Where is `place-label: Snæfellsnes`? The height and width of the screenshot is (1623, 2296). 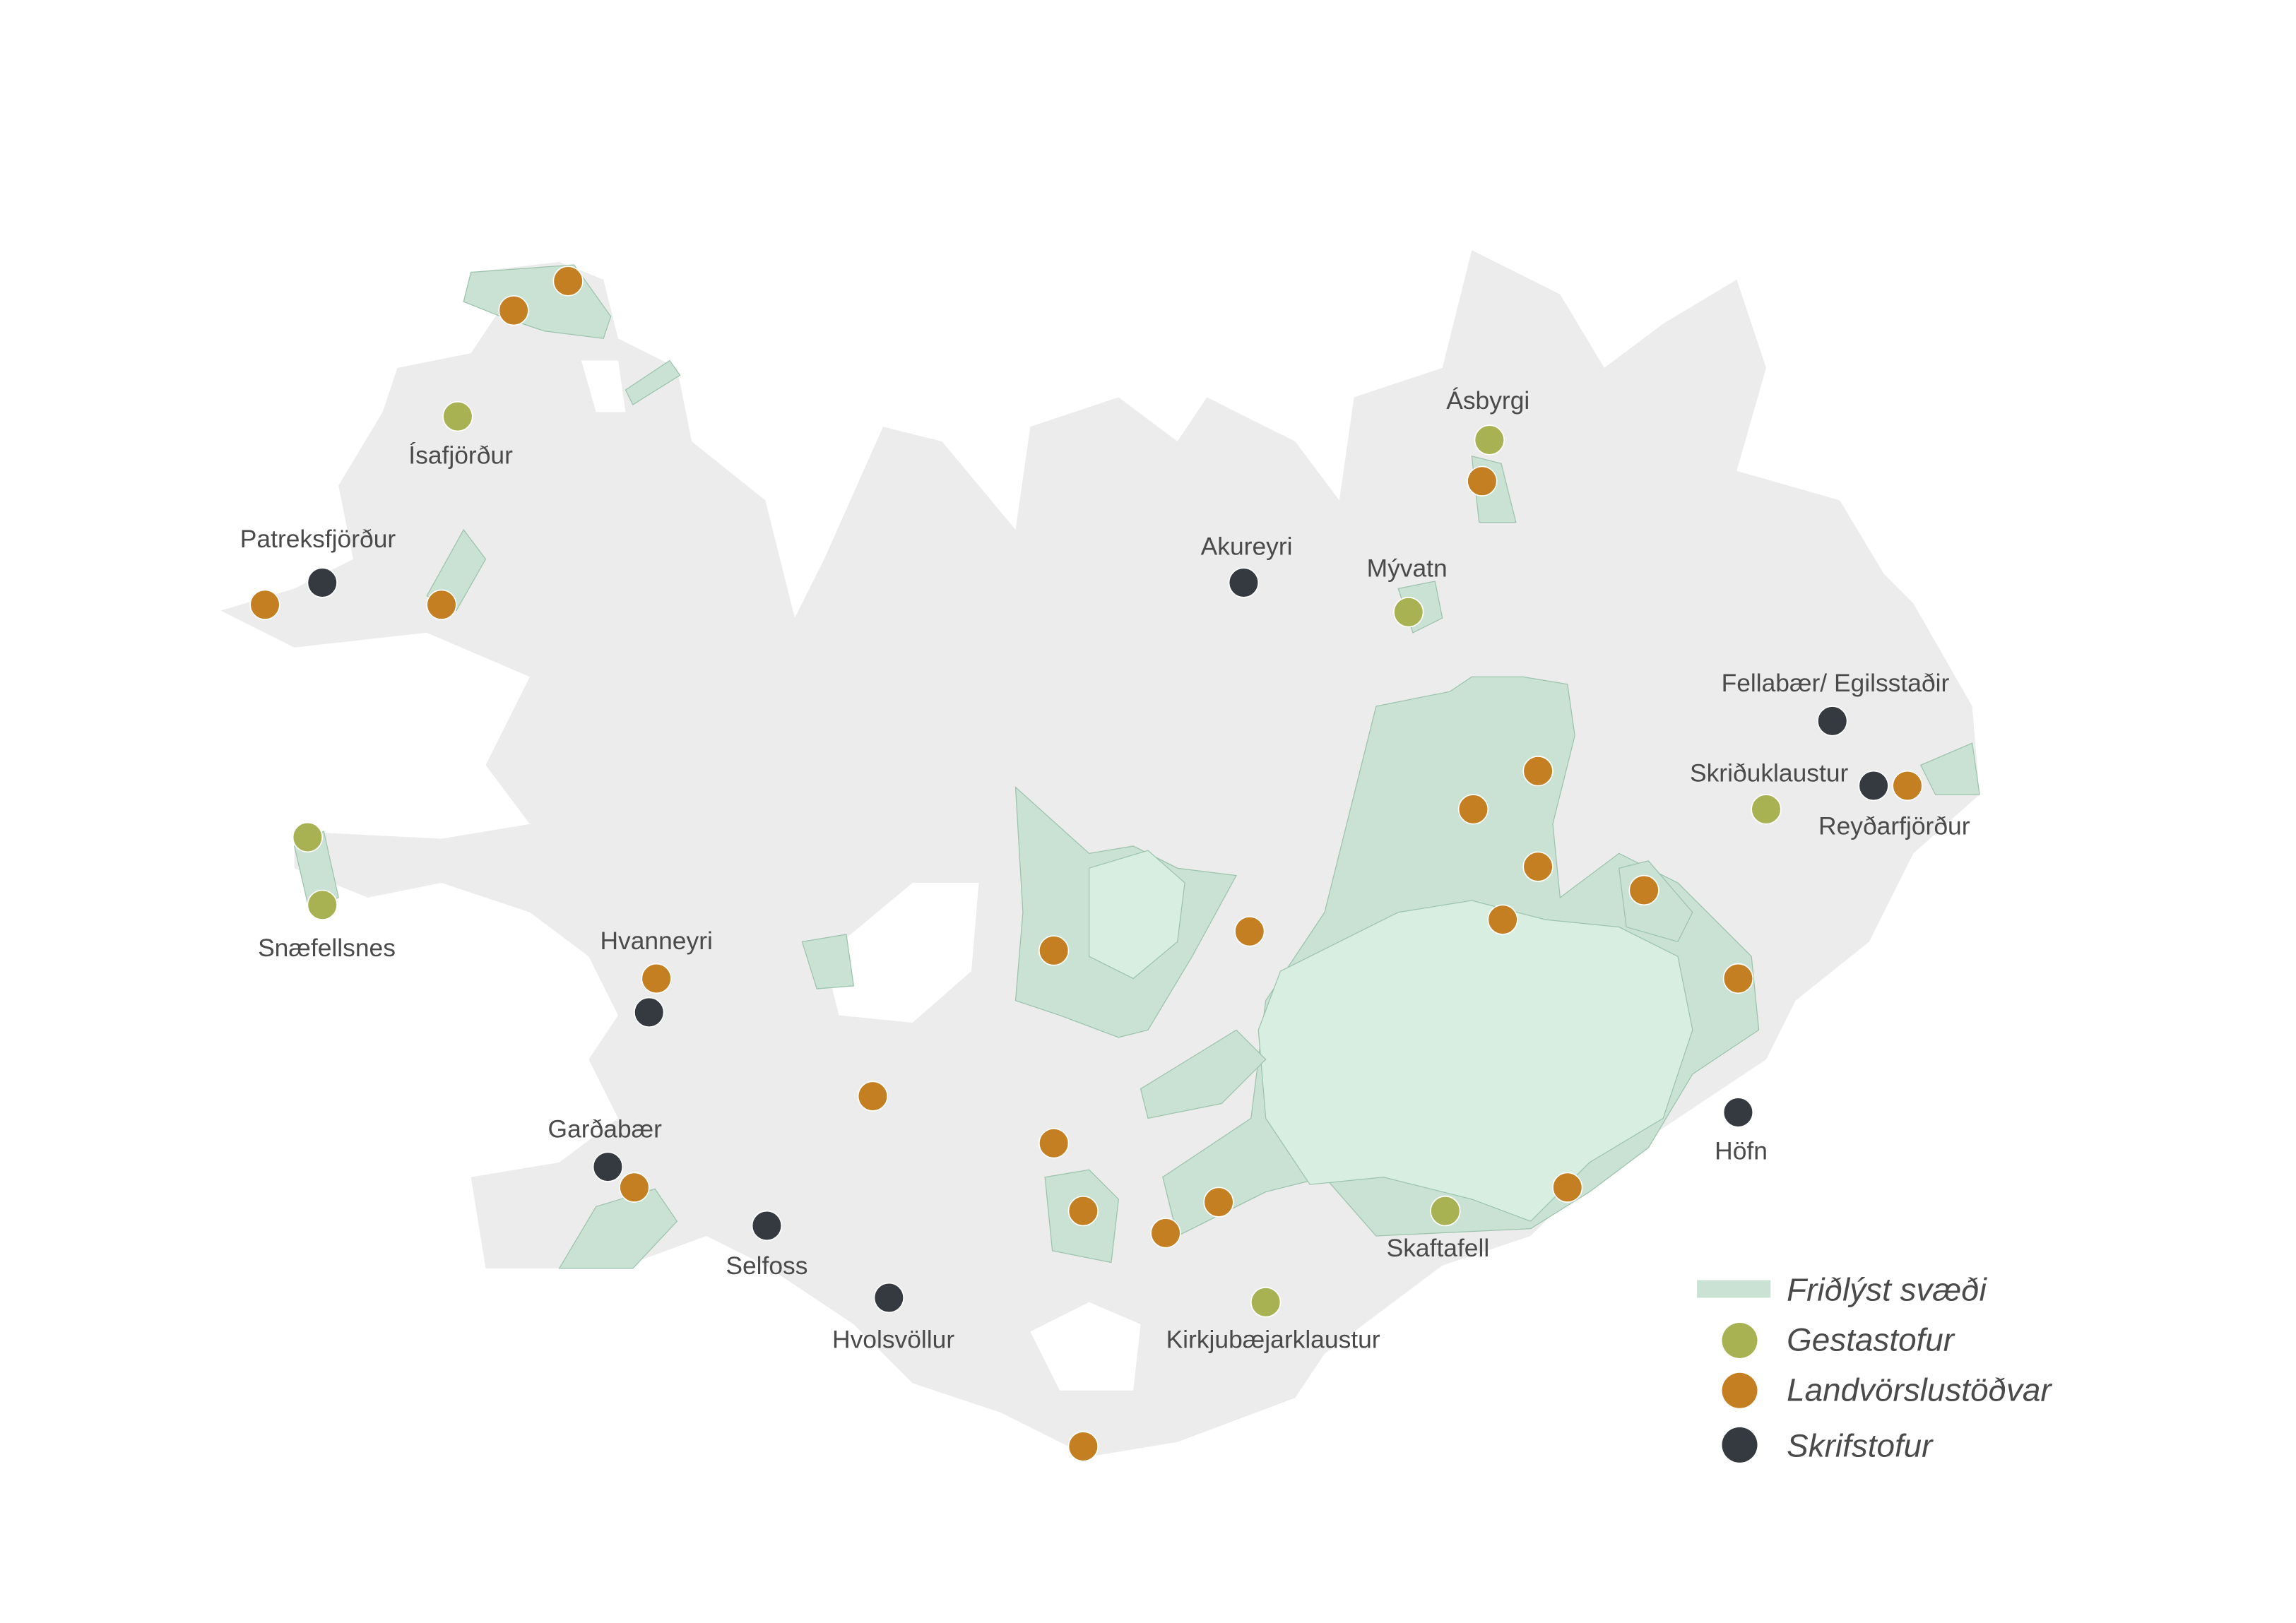
place-label: Snæfellsnes is located at coordinates (327, 948).